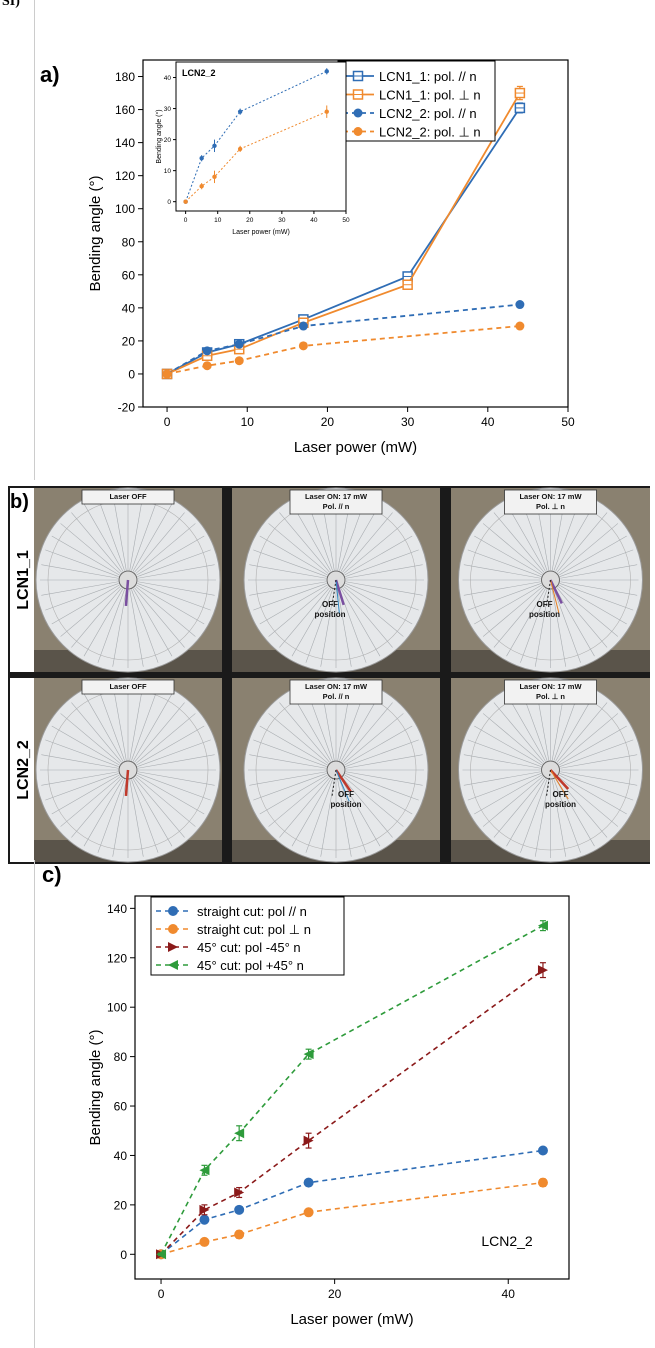 This screenshot has width=655, height=1348. I want to click on a-x-axis-label: Laser power (mW), so click(355, 447).